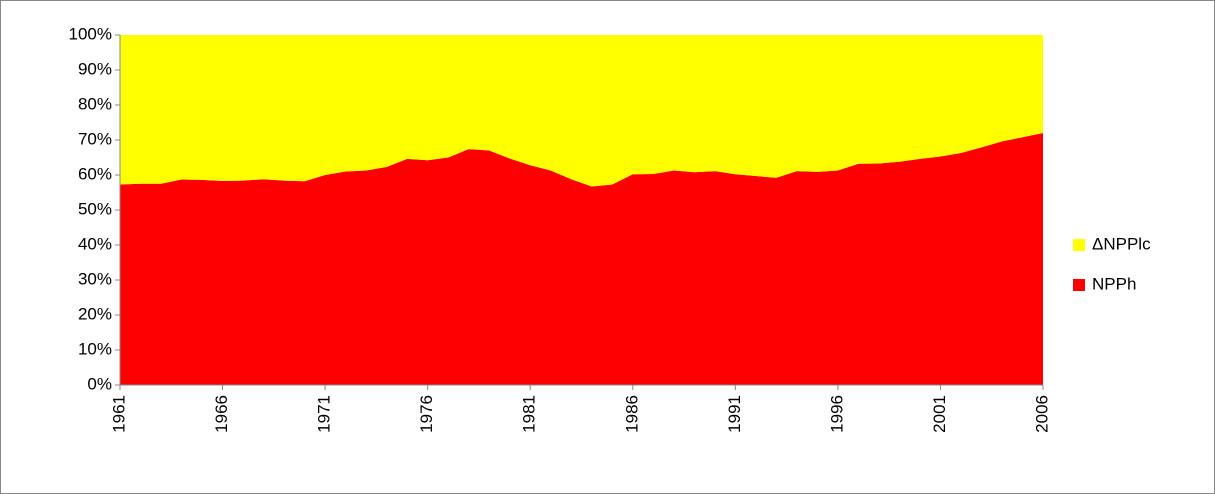 Image resolution: width=1215 pixels, height=494 pixels. I want to click on y-tick-label: 70%, so click(95, 138).